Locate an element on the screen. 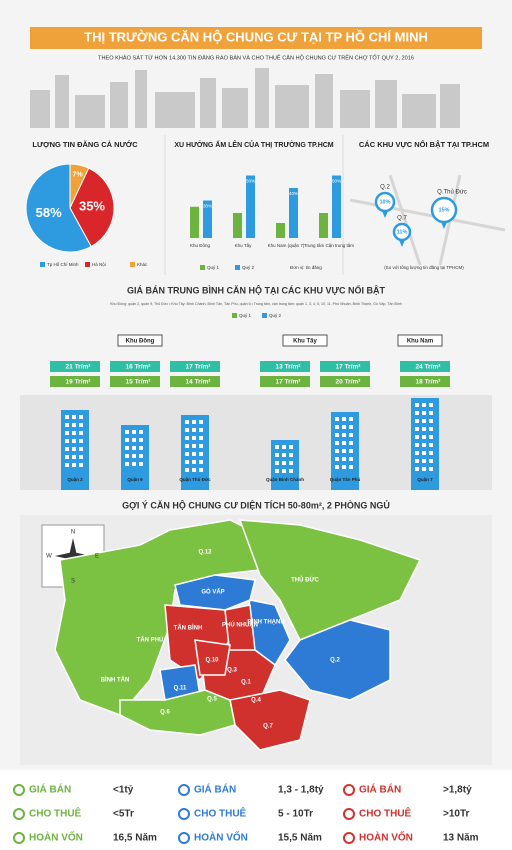 This screenshot has width=512, height=850. compass-s: S is located at coordinates (73, 582).